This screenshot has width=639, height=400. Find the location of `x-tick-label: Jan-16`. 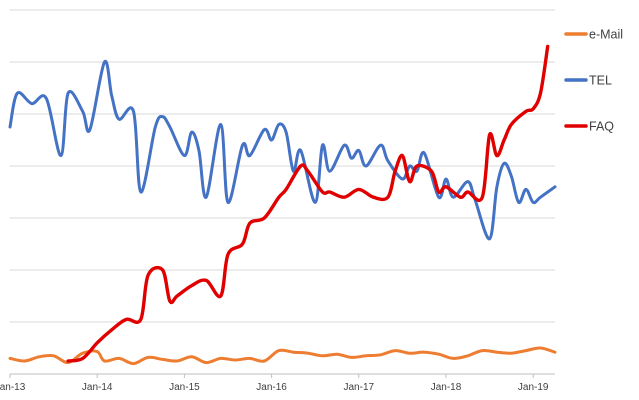

x-tick-label: Jan-16 is located at coordinates (271, 387).